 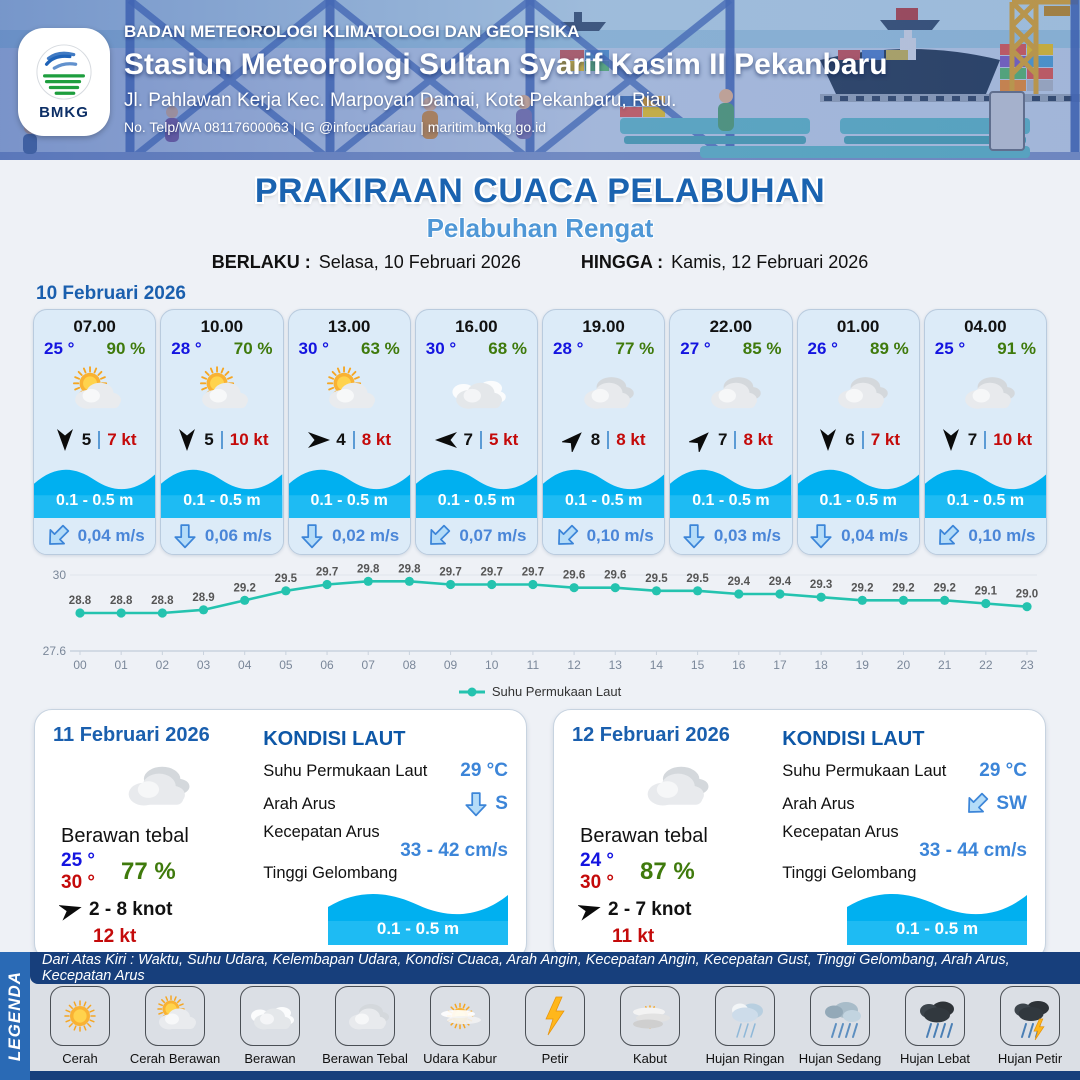 I want to click on sst-label: Suhu Permukaan Laut, so click(x=345, y=770).